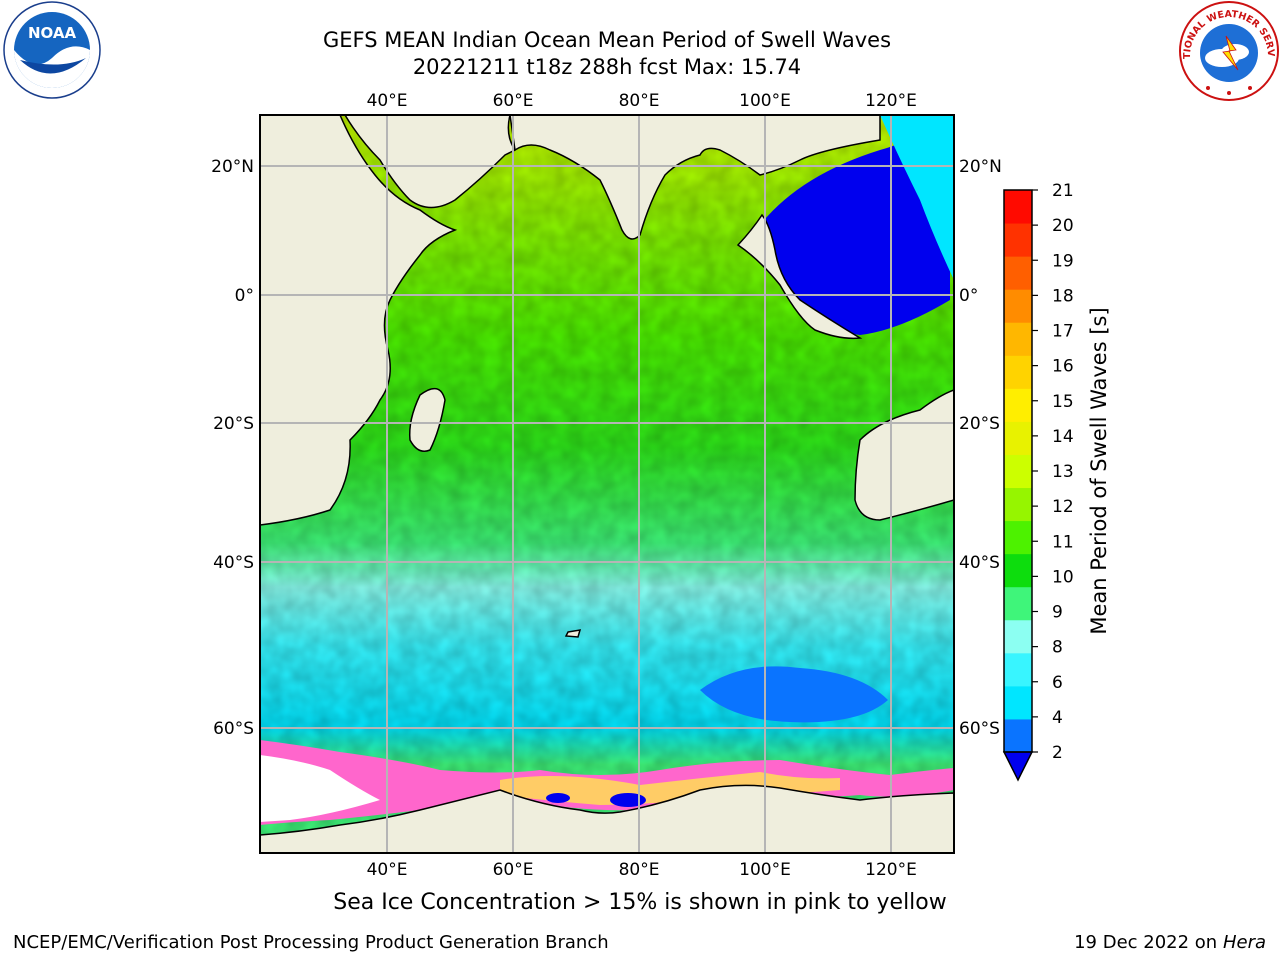  I want to click on colorbar-tick-label: 15, so click(1063, 402).